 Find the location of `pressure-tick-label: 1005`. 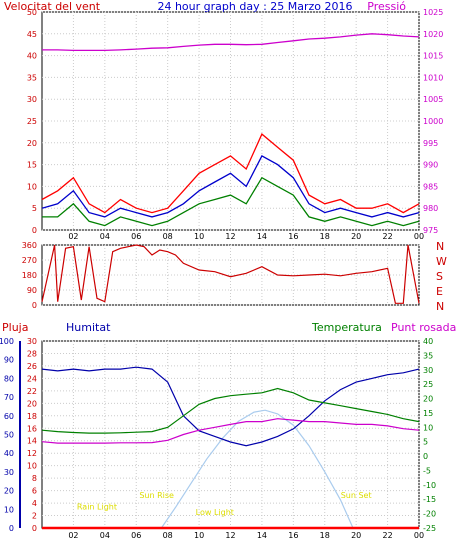

pressure-tick-label: 1005 is located at coordinates (433, 99).